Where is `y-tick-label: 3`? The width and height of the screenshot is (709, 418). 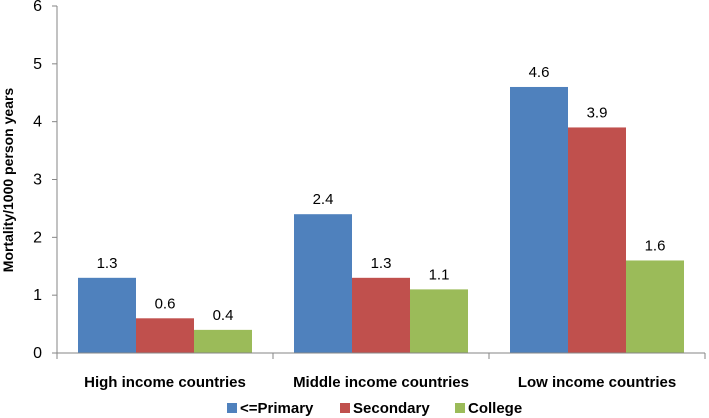 y-tick-label: 3 is located at coordinates (37, 180).